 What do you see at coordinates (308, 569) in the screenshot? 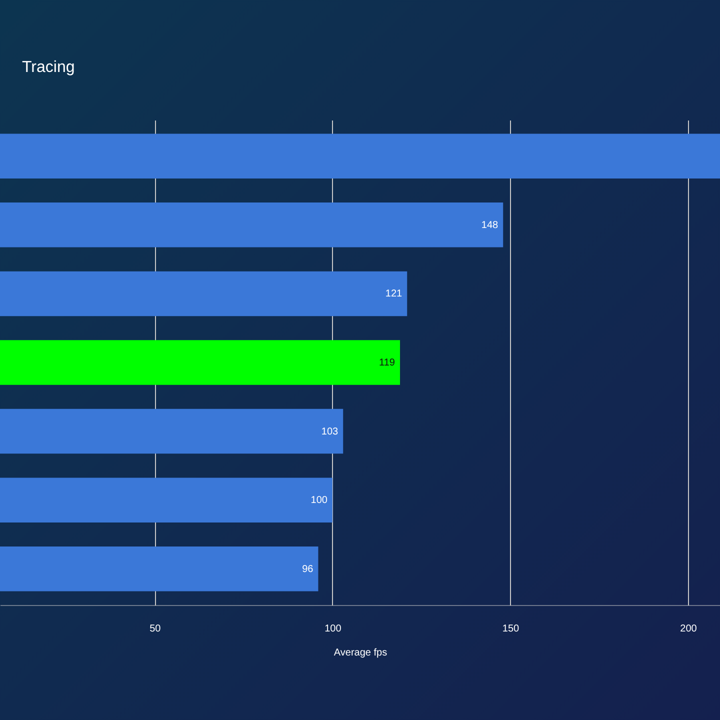
I see `data-label: 96` at bounding box center [308, 569].